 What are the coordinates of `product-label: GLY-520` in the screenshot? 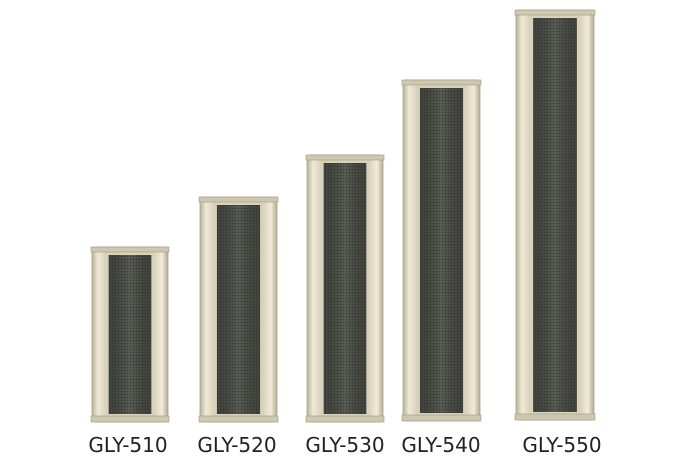 It's located at (236, 445).